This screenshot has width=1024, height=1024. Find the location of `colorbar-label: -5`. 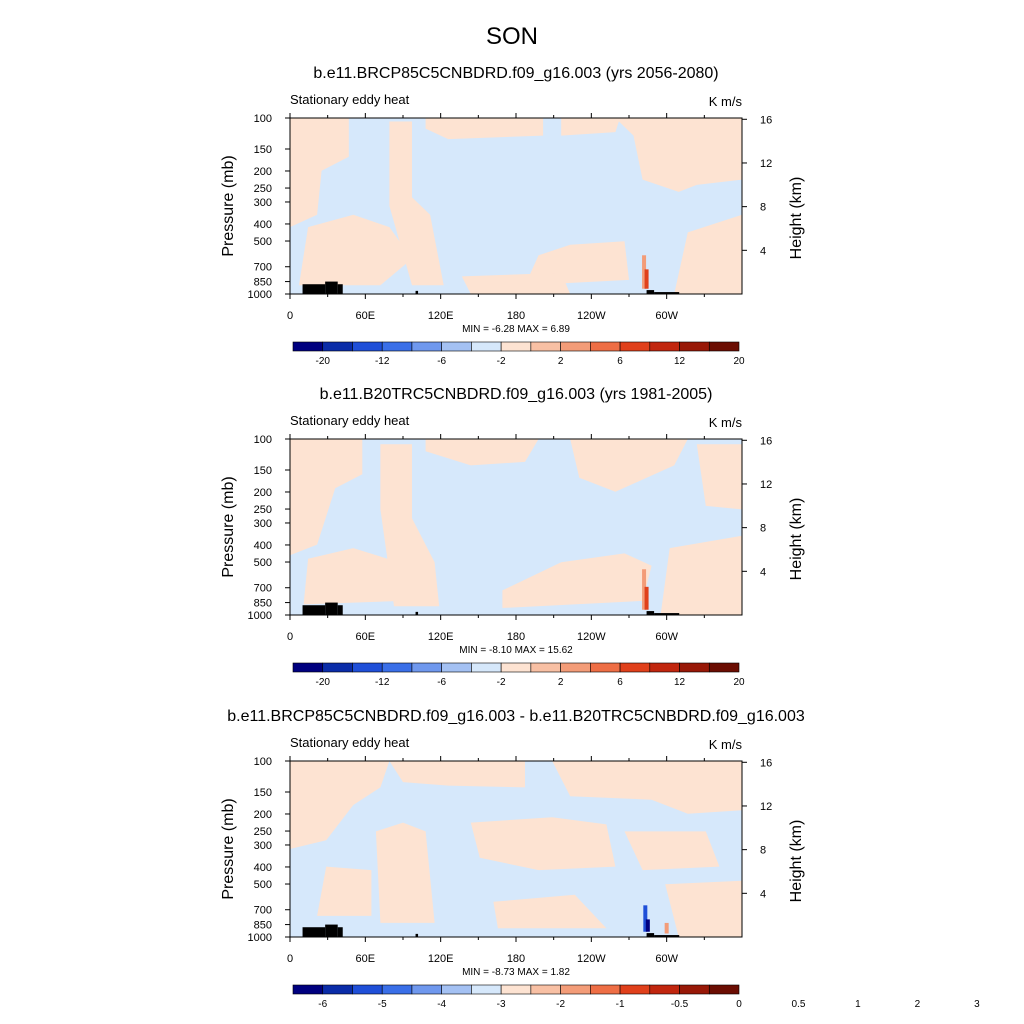

colorbar-label: -5 is located at coordinates (382, 1004).